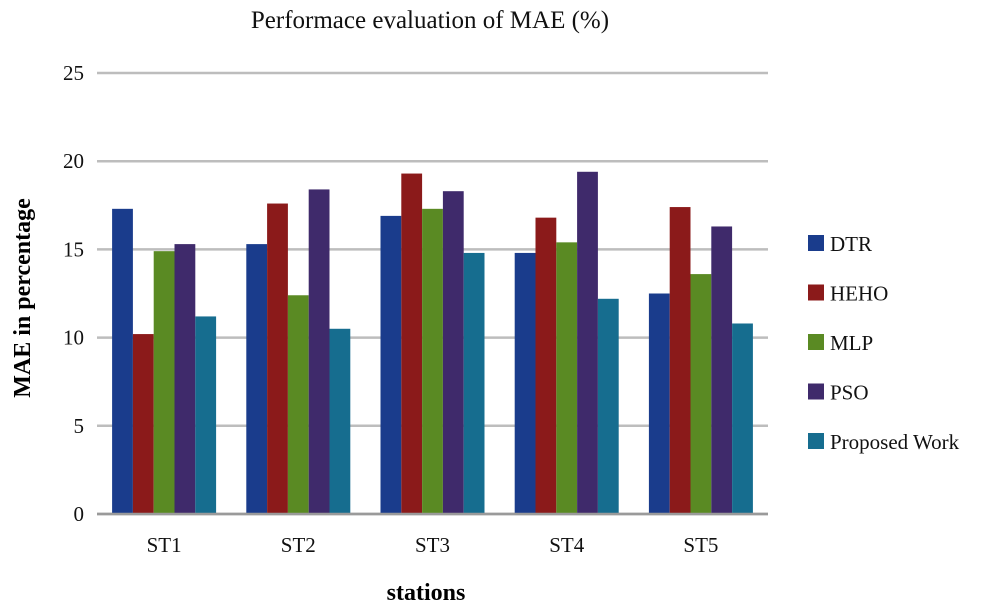  What do you see at coordinates (895, 442) in the screenshot?
I see `legend-label: Proposed Work` at bounding box center [895, 442].